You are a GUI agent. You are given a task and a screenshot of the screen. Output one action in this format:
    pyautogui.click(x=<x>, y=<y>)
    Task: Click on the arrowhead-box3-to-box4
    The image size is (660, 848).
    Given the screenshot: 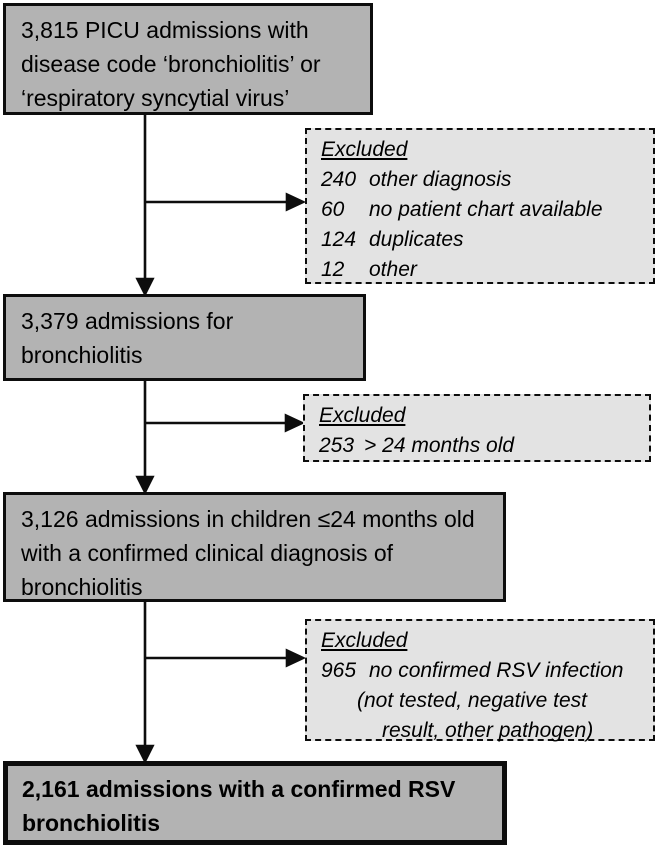 What is the action you would take?
    pyautogui.click(x=145, y=754)
    